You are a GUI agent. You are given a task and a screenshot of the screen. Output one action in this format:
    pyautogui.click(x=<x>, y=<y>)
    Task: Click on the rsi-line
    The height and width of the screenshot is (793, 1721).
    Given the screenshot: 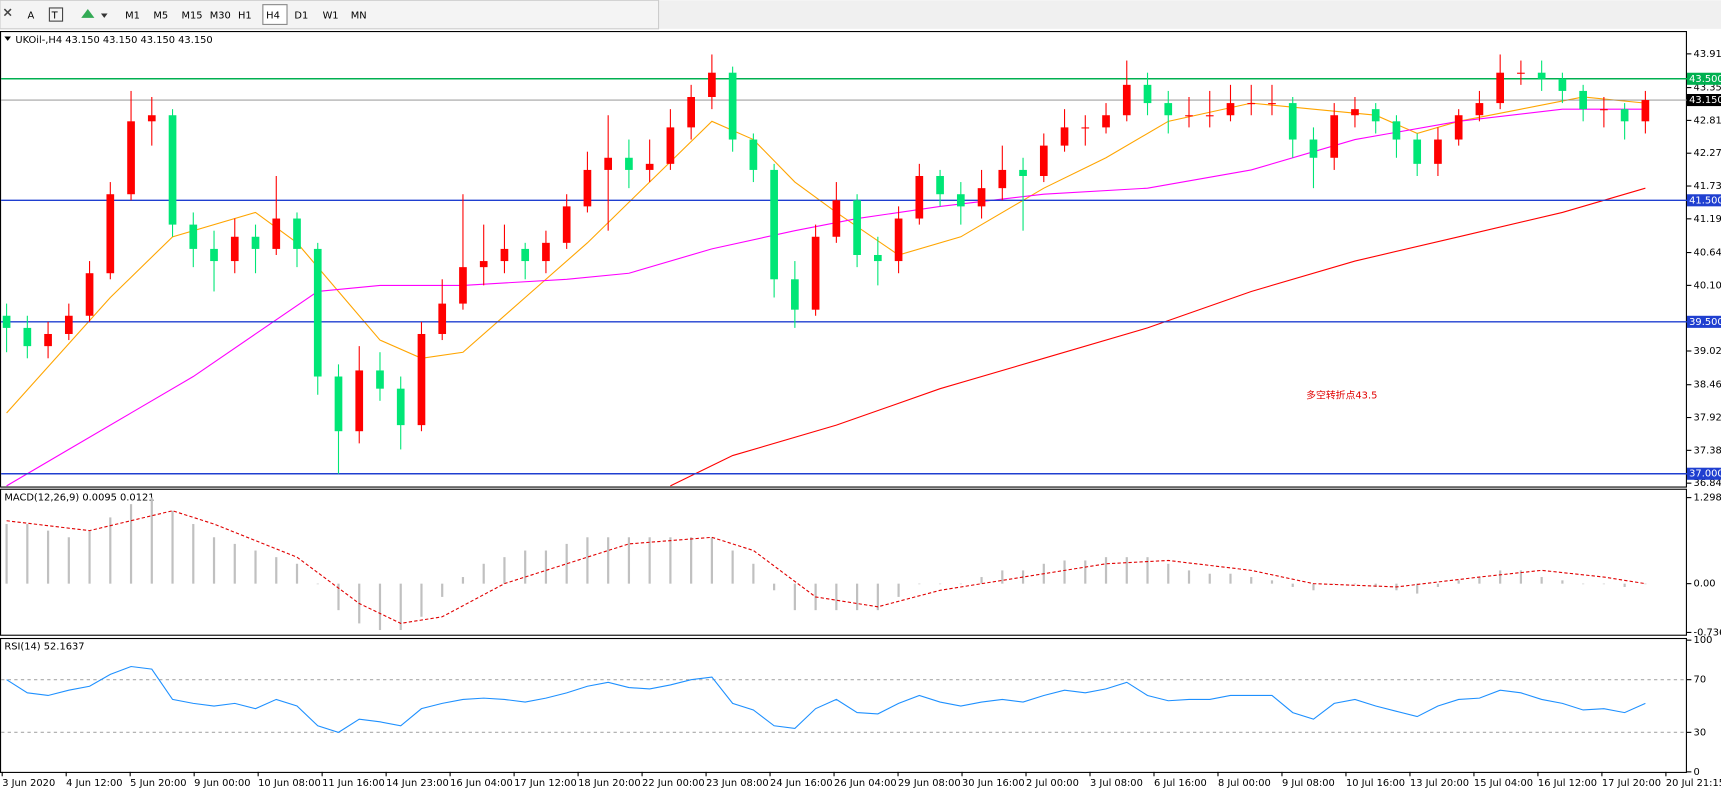 What is the action you would take?
    pyautogui.click(x=826, y=699)
    